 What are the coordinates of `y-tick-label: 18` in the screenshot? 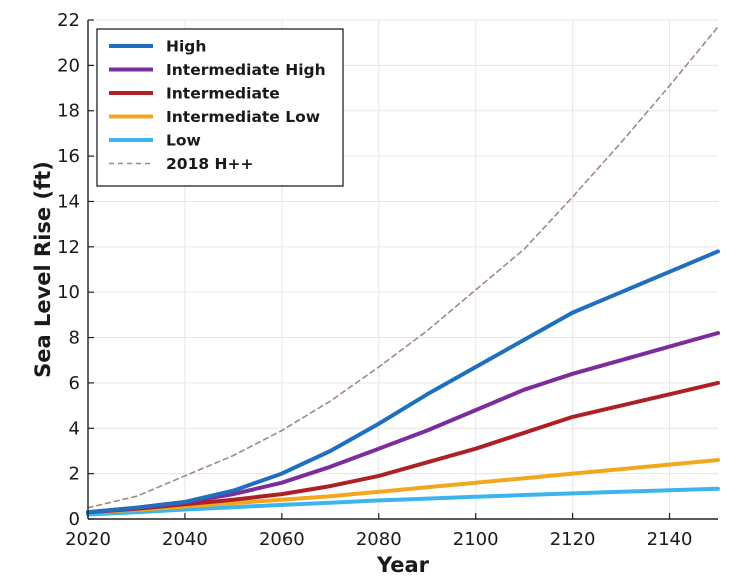 It's located at (68, 111).